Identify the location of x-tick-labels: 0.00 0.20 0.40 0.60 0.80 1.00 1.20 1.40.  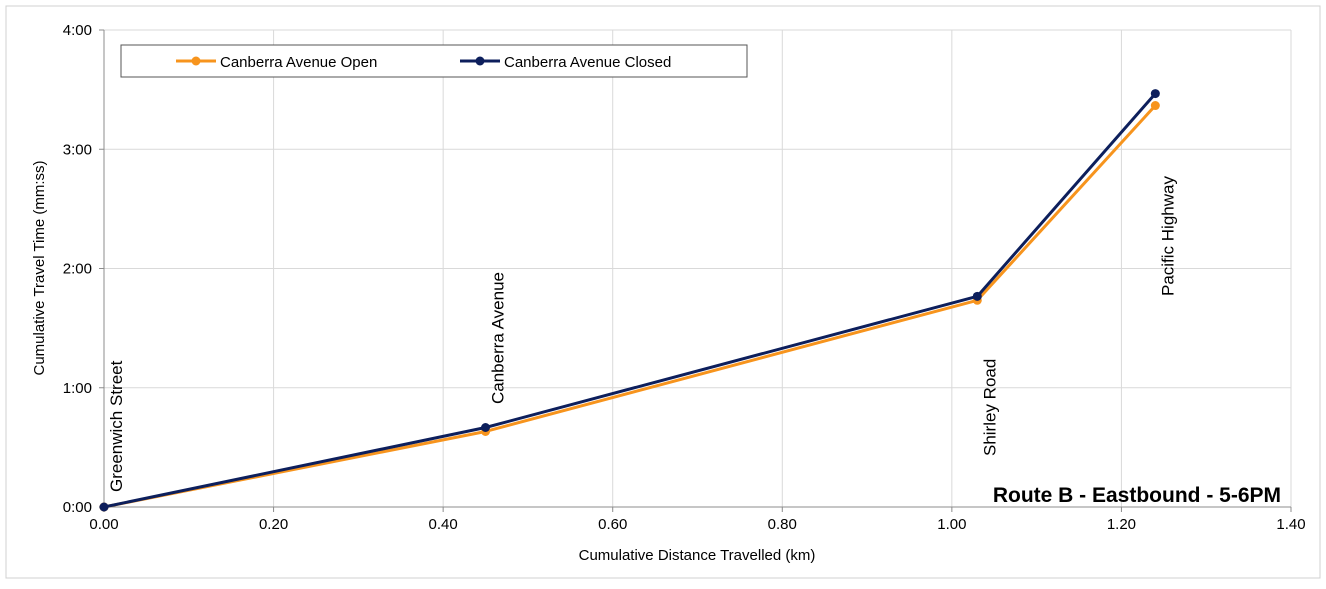
(697, 524).